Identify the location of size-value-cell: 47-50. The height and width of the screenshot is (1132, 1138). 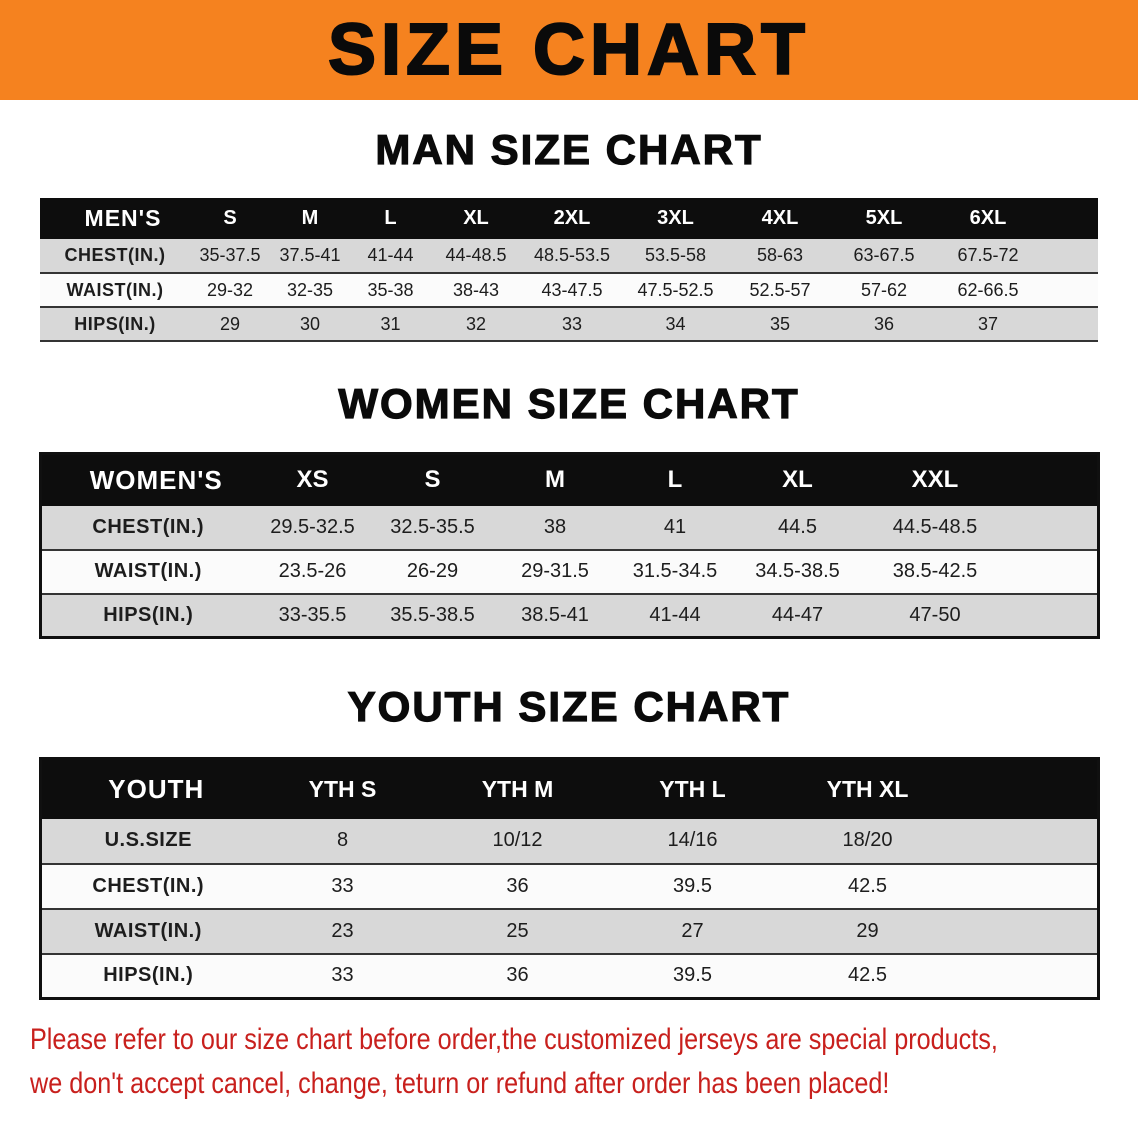
(935, 614).